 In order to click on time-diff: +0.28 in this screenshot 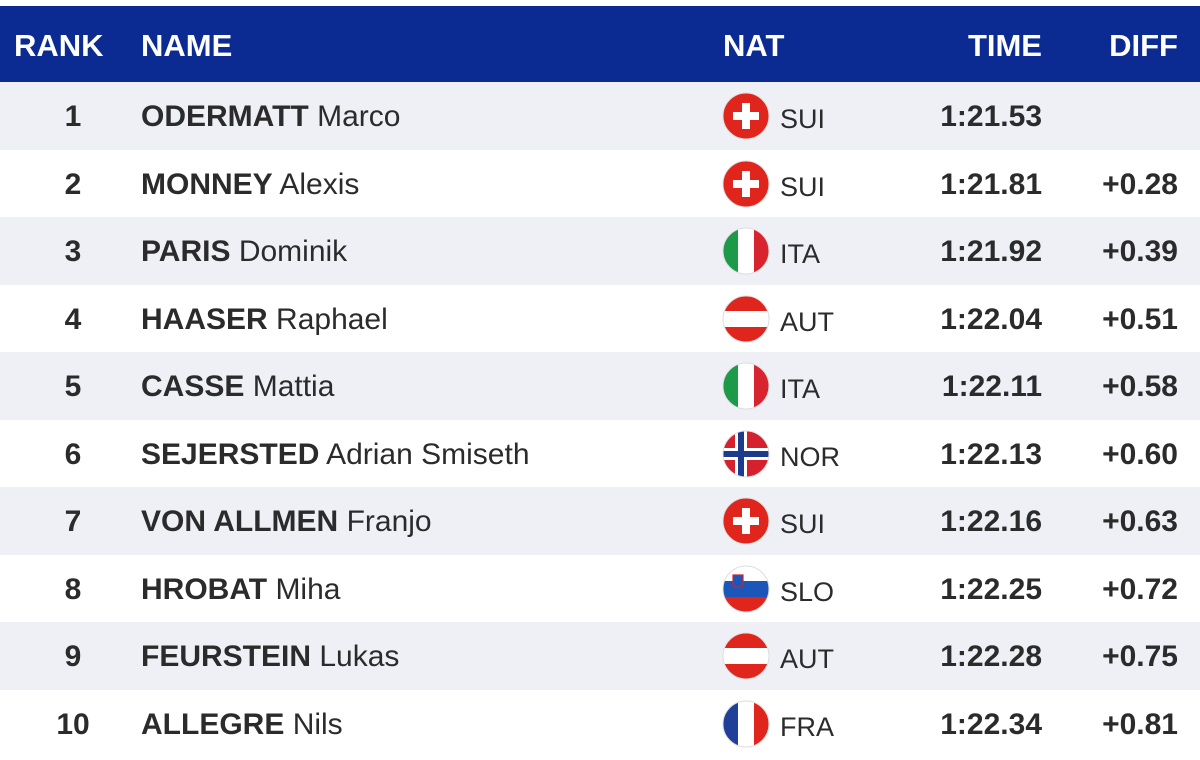, I will do `click(1140, 184)`.